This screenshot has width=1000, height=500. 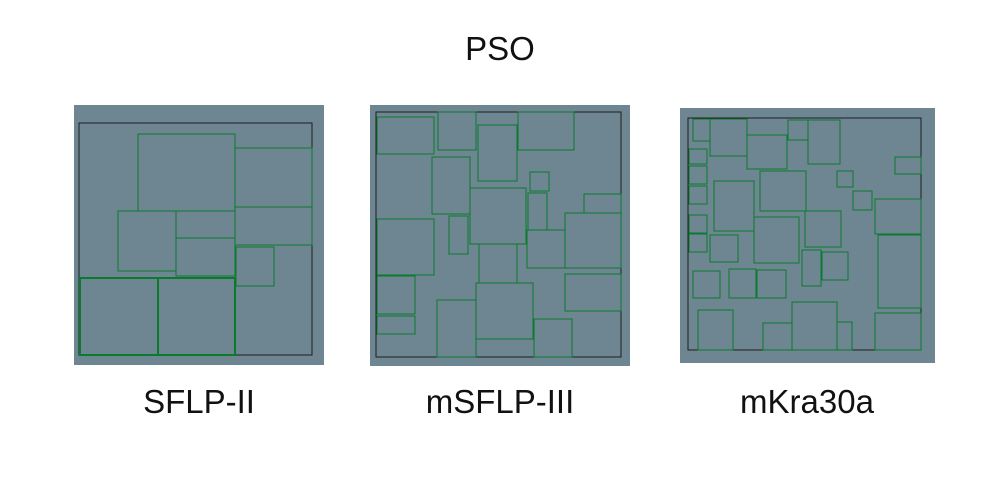 I want to click on layout-diagram-msflp-iii, so click(x=498, y=234).